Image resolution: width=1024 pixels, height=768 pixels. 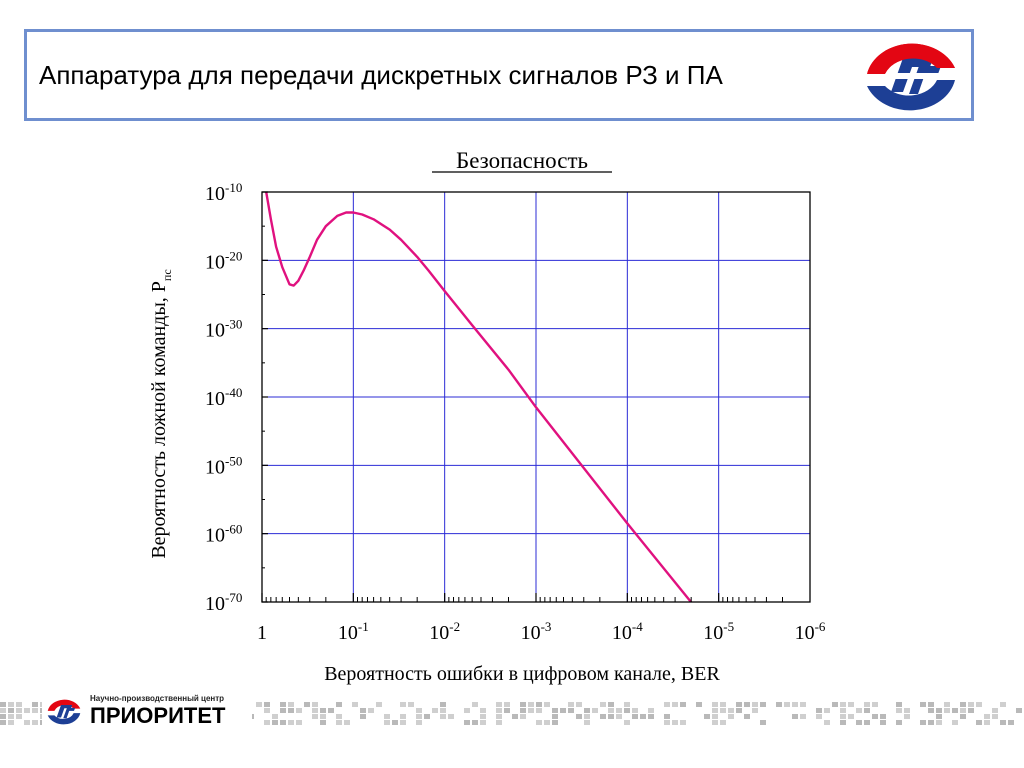 I want to click on footer-subtitle: Научно-производственный центр, so click(x=157, y=698).